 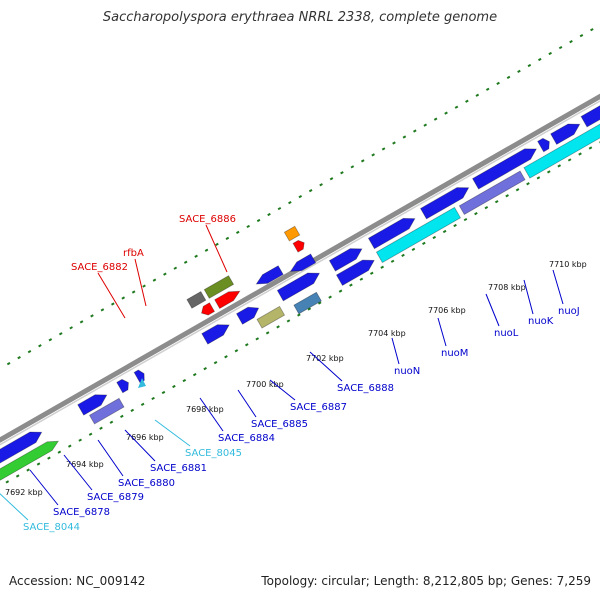 What do you see at coordinates (81, 512) in the screenshot?
I see `gene-label: SACE_6878` at bounding box center [81, 512].